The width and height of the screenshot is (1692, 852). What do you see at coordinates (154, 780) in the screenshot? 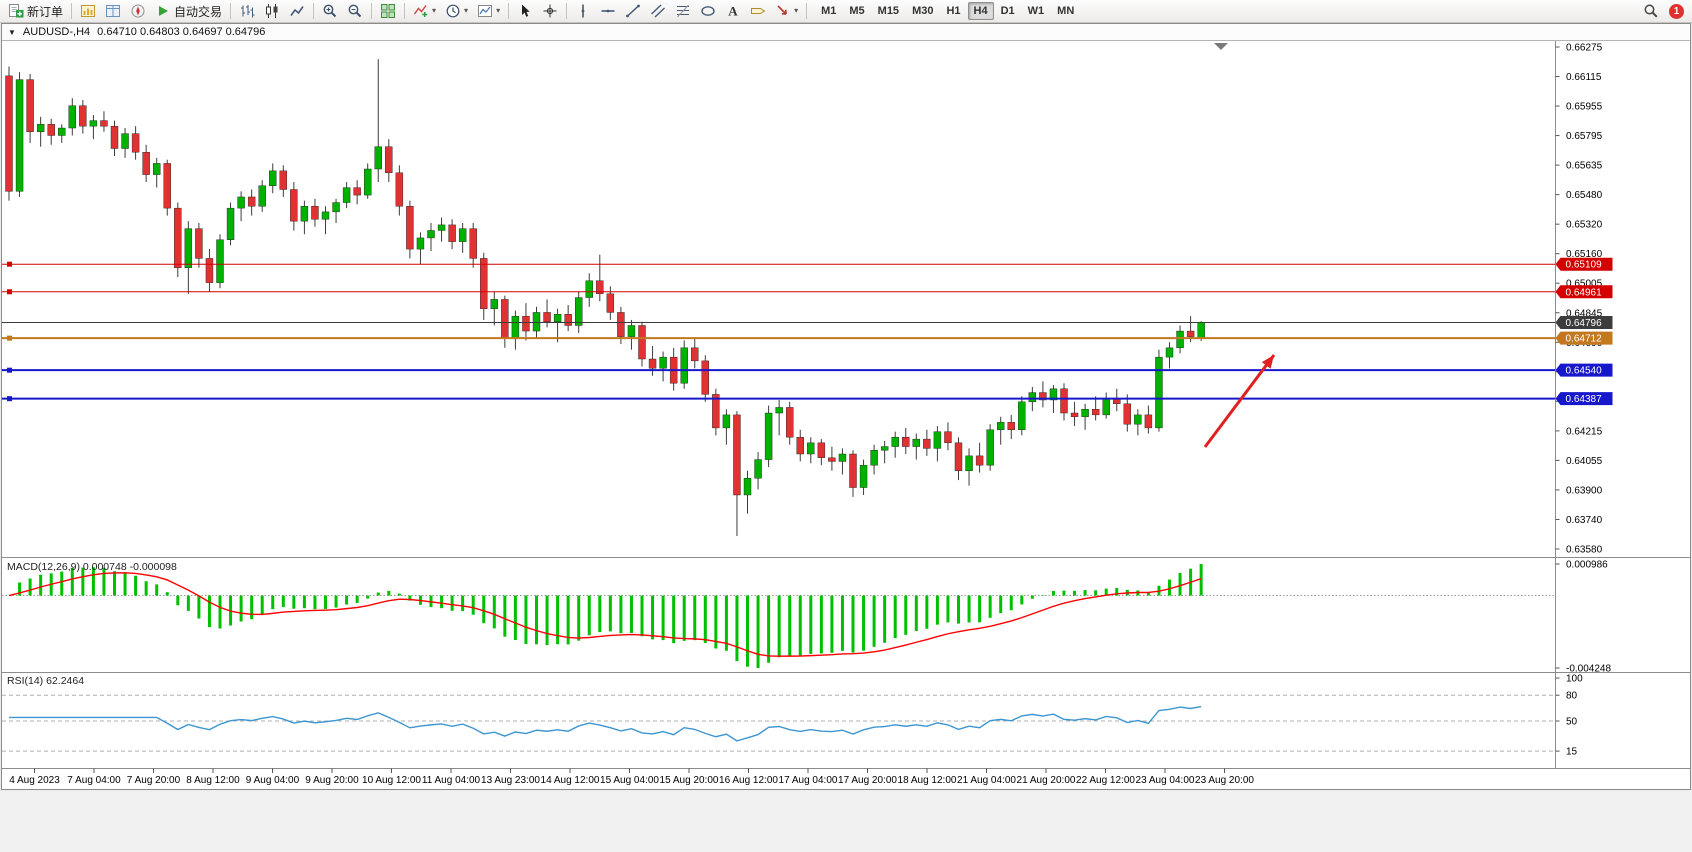
I see `svg-text: 7 Aug 20:00` at bounding box center [154, 780].